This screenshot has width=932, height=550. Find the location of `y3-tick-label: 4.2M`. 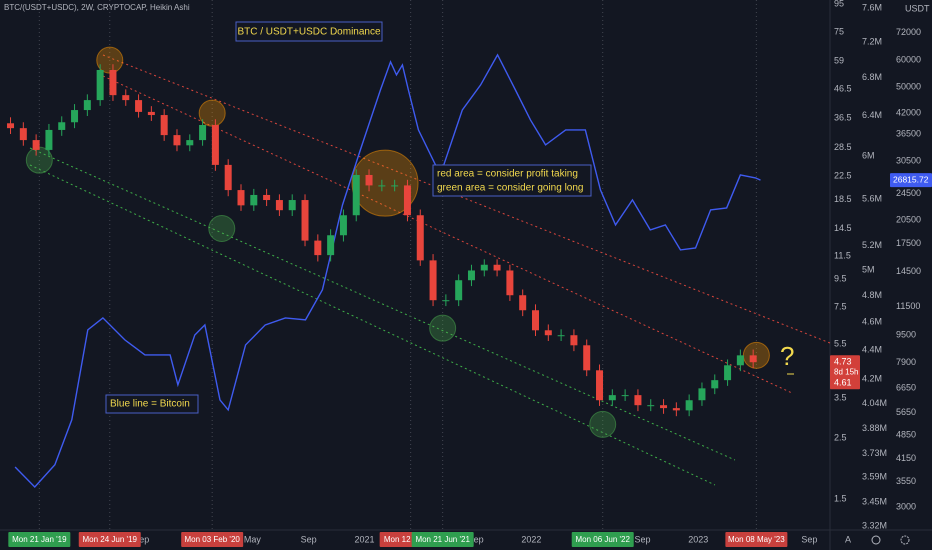

y3-tick-label: 4.2M is located at coordinates (872, 379).